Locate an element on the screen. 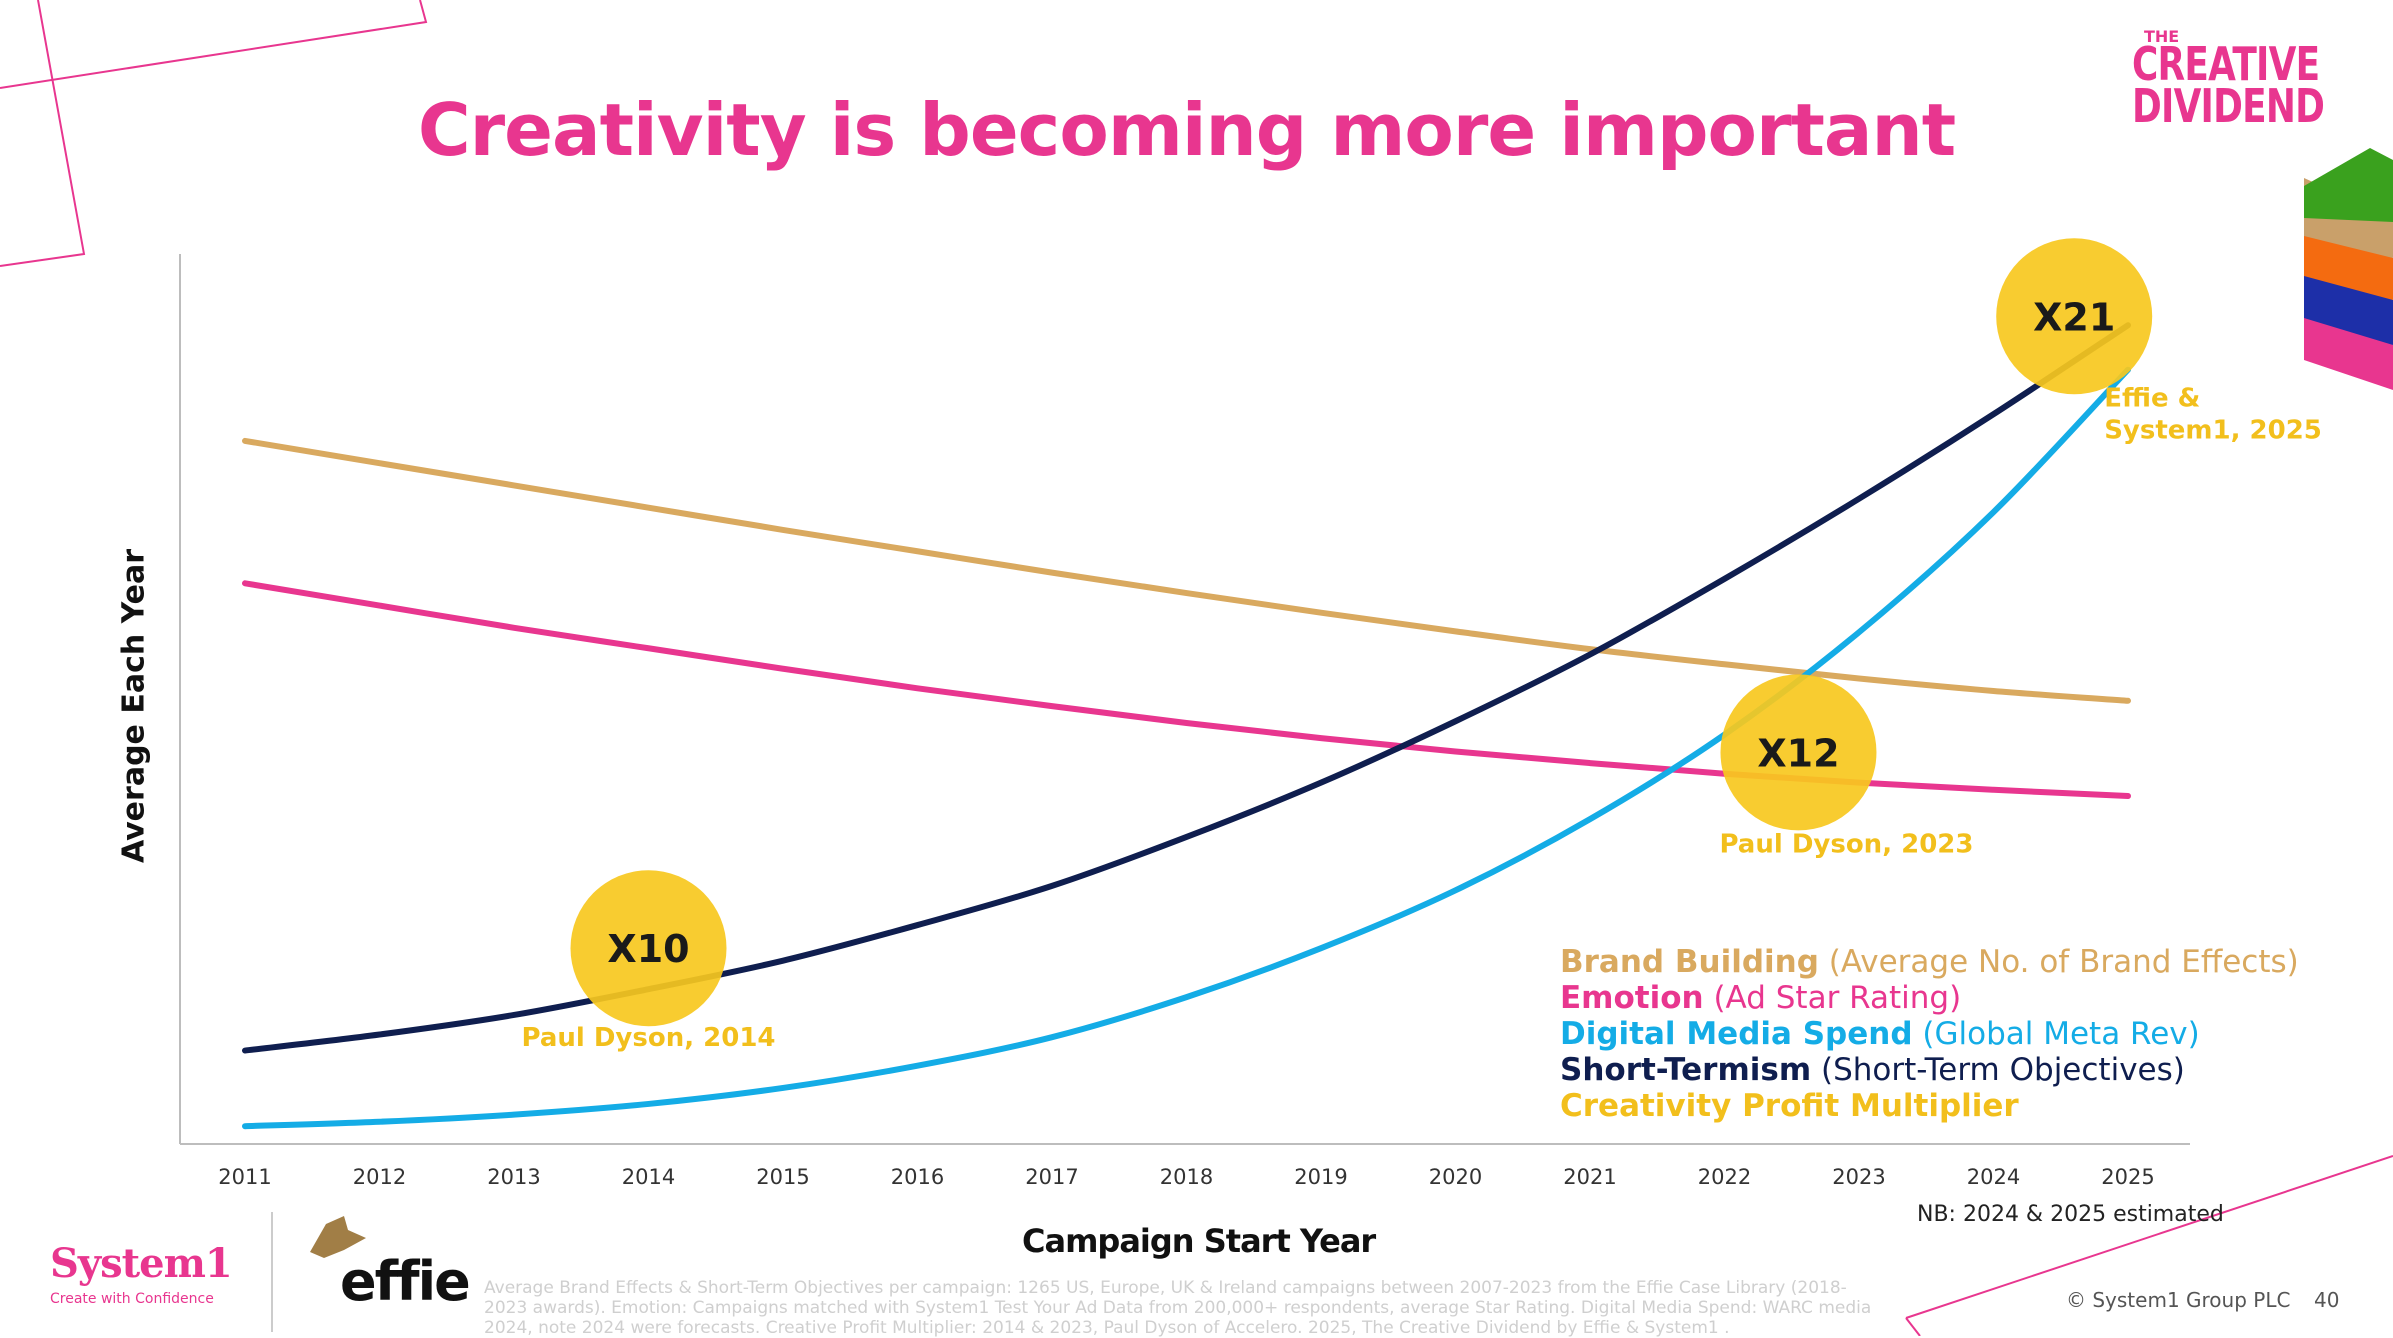  deco-frame-left is located at coordinates (43, 133).